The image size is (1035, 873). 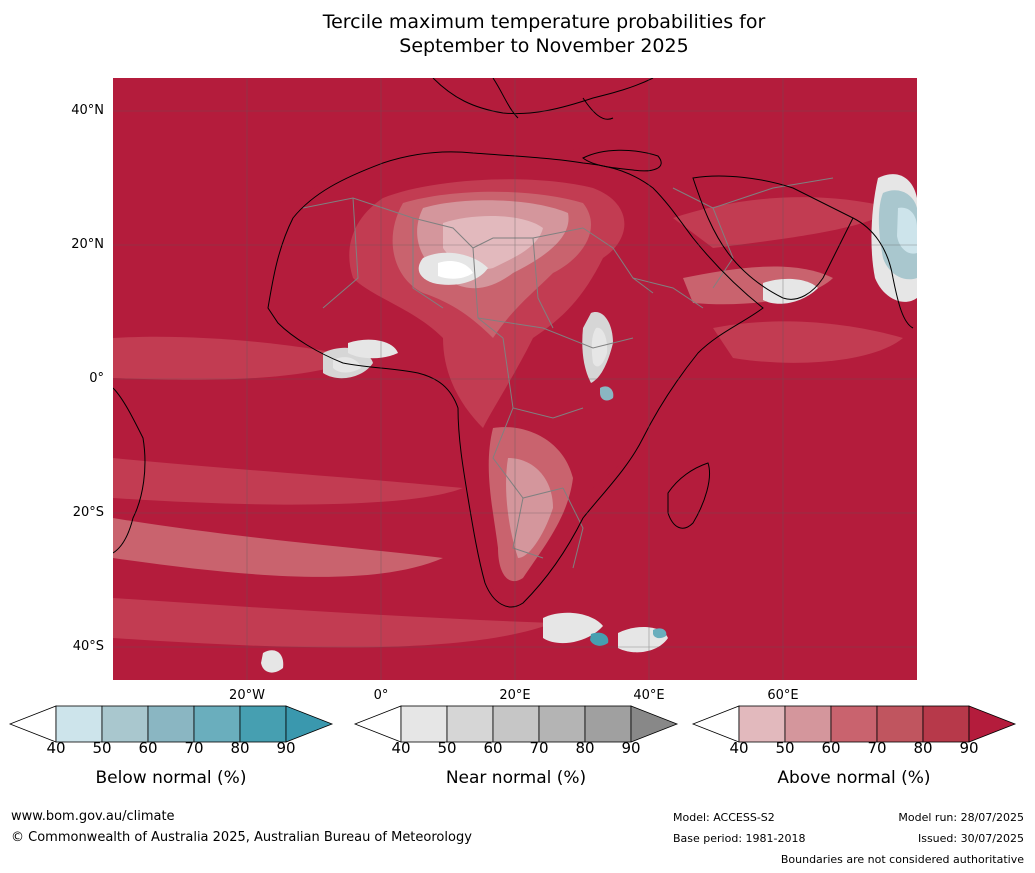 I want to click on legend-above-tick: 60, so click(x=831, y=748).